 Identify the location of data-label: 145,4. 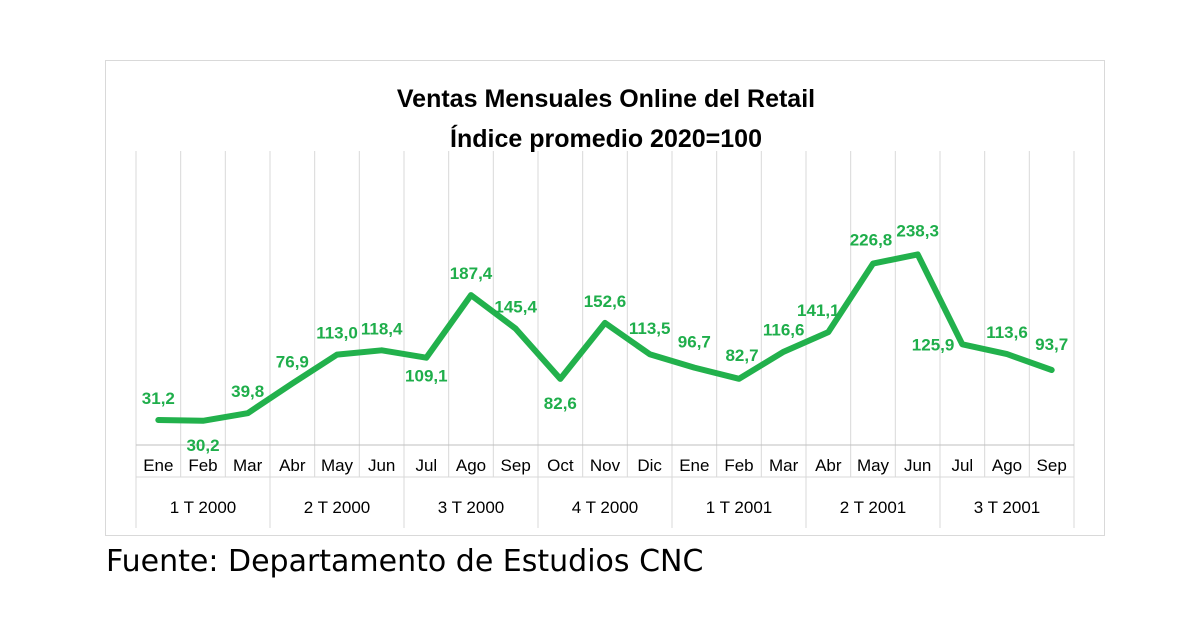
(515, 307).